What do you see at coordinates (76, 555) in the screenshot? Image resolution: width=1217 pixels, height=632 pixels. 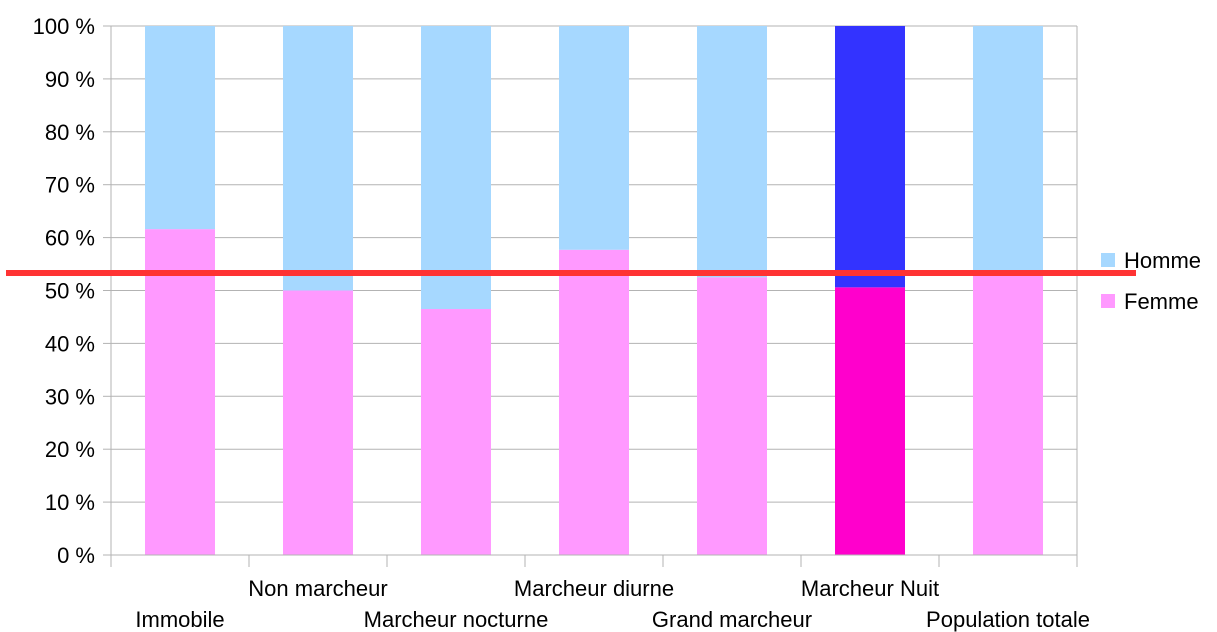 I see `y-tick-label: 0 %` at bounding box center [76, 555].